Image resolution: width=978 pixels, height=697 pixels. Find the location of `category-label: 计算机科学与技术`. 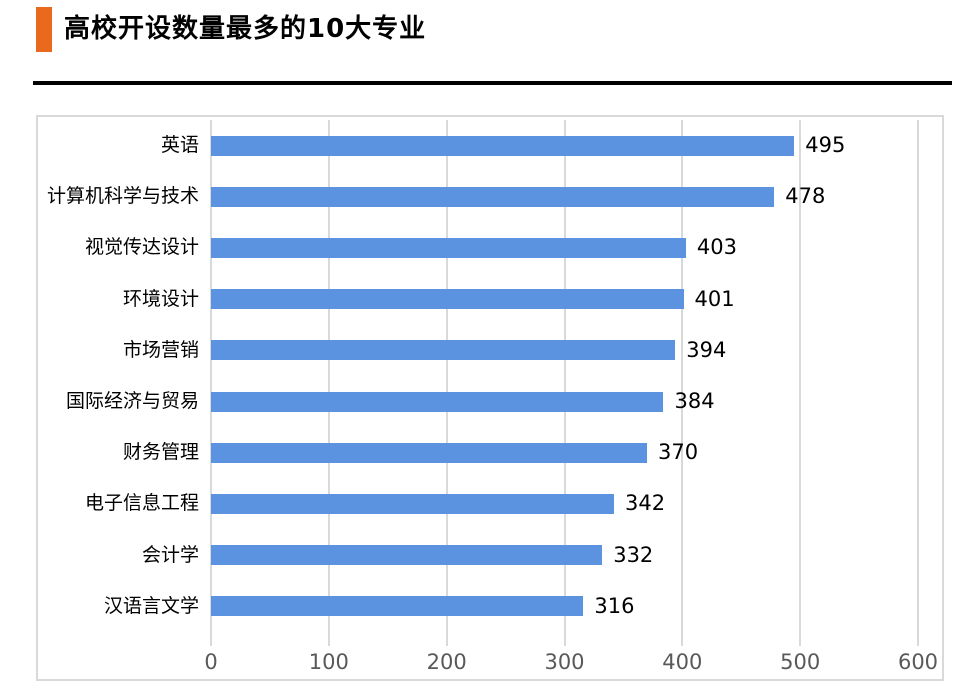

category-label: 计算机科学与技术 is located at coordinates (122, 196).